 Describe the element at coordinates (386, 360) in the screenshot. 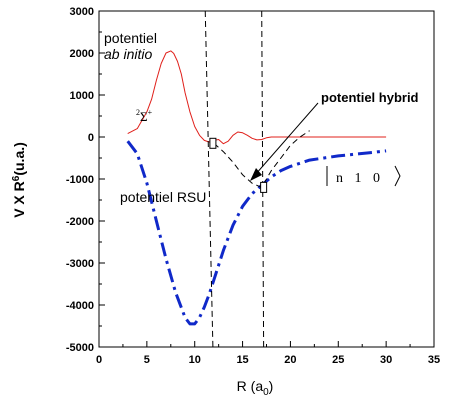

I see `x-tick-label: 30` at that location.